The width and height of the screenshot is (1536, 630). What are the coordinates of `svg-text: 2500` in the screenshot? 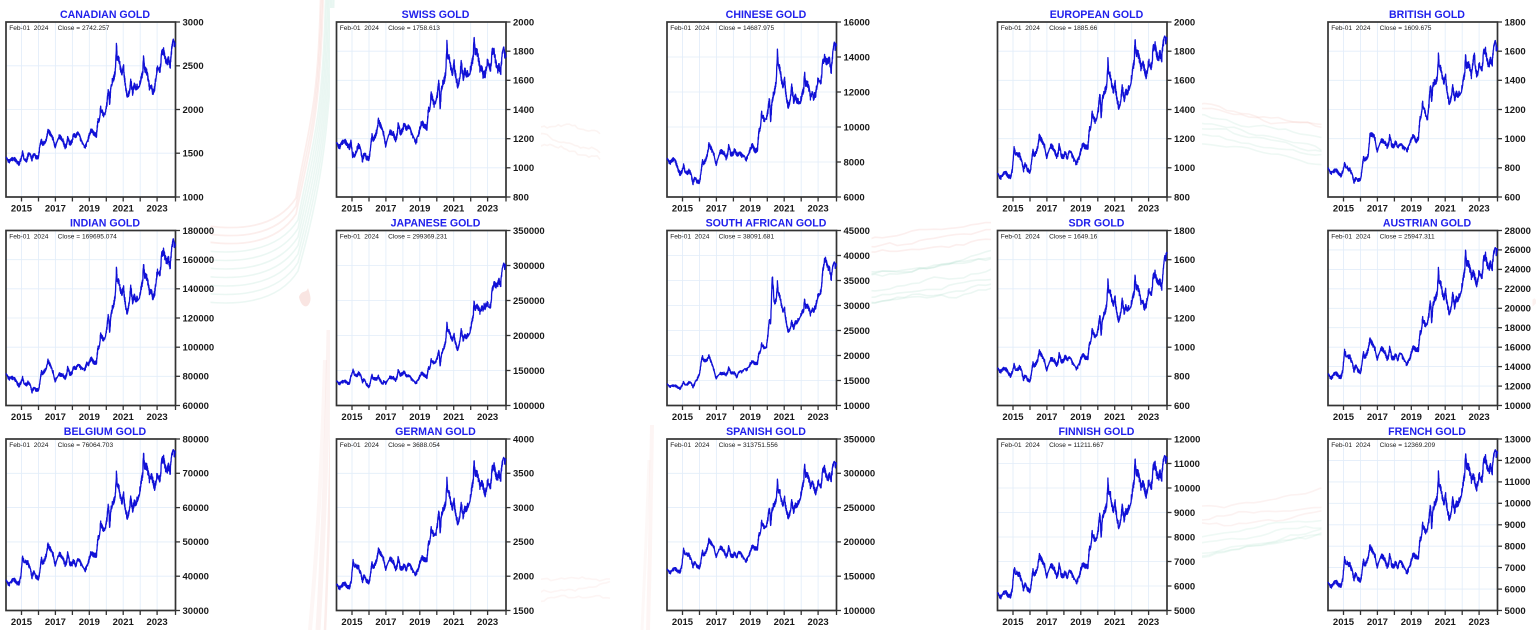 It's located at (523, 542).